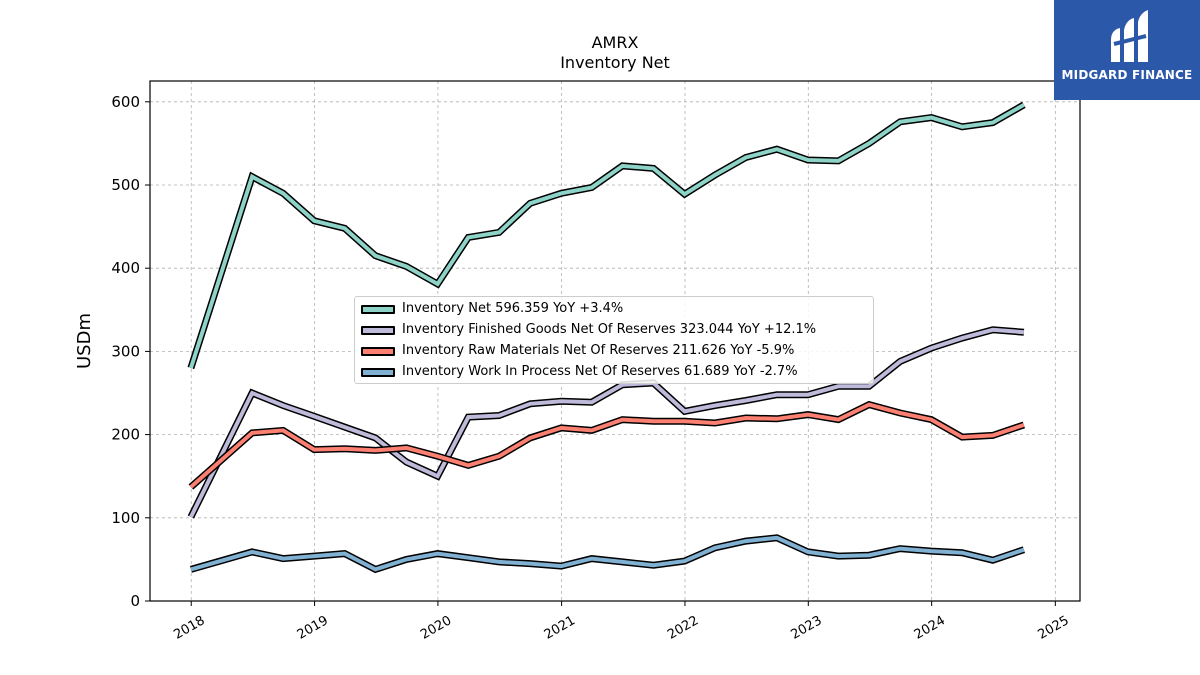  Describe the element at coordinates (84, 341) in the screenshot. I see `y-axis-label: USDm` at that location.